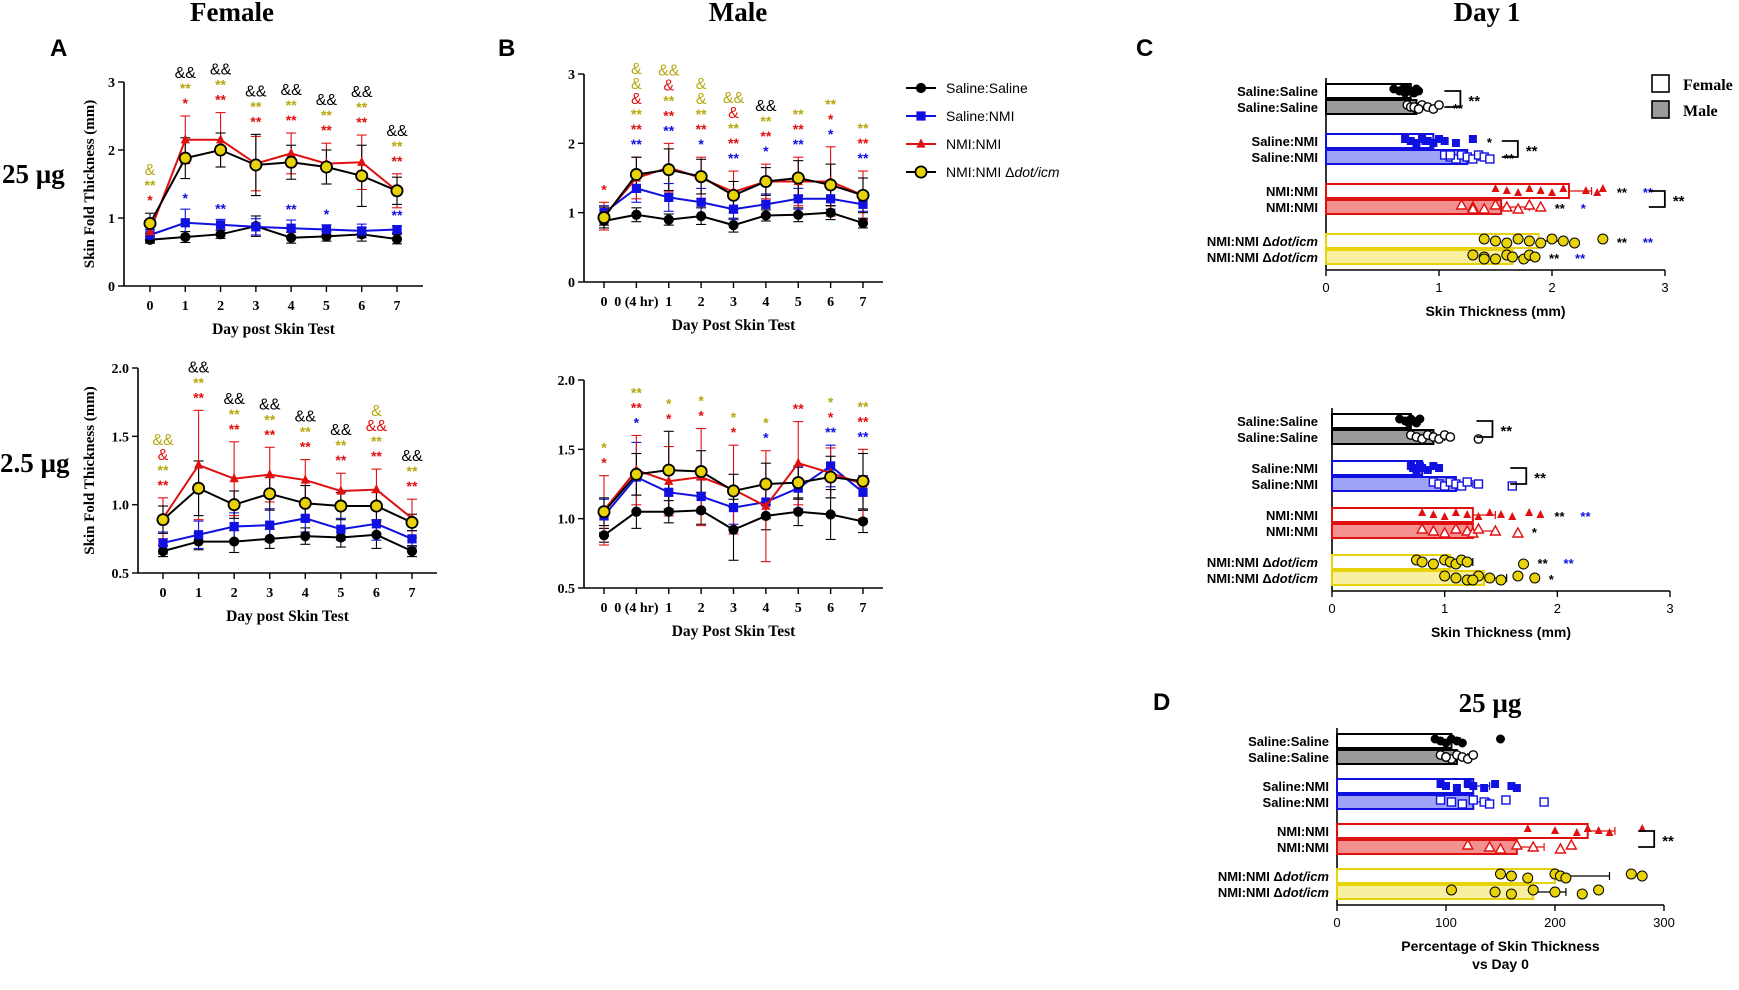  Describe the element at coordinates (571, 283) in the screenshot. I see `y-tick-label: 0` at that location.